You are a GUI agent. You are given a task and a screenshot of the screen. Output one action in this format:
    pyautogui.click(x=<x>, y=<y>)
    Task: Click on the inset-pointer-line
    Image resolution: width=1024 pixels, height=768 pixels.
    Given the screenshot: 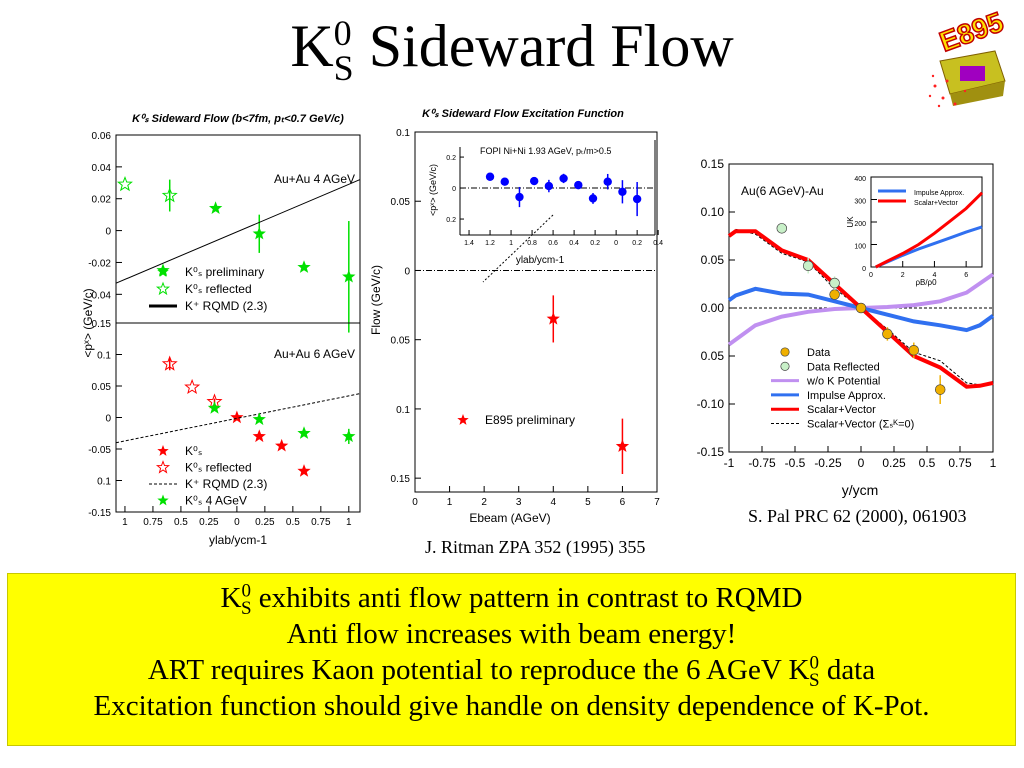 What is the action you would take?
    pyautogui.click(x=518, y=248)
    